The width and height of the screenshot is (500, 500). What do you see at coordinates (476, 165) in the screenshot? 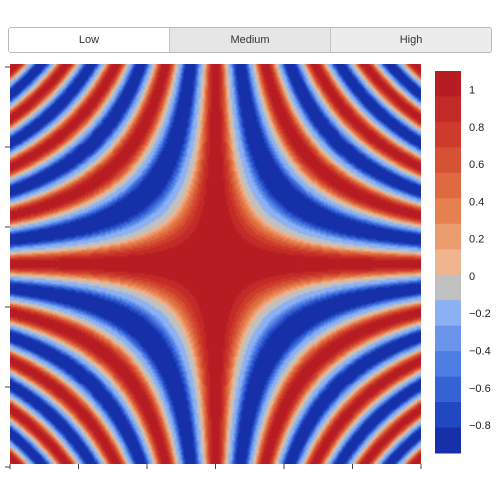
I see `colorbar-tick-label: 0.6` at bounding box center [476, 165].